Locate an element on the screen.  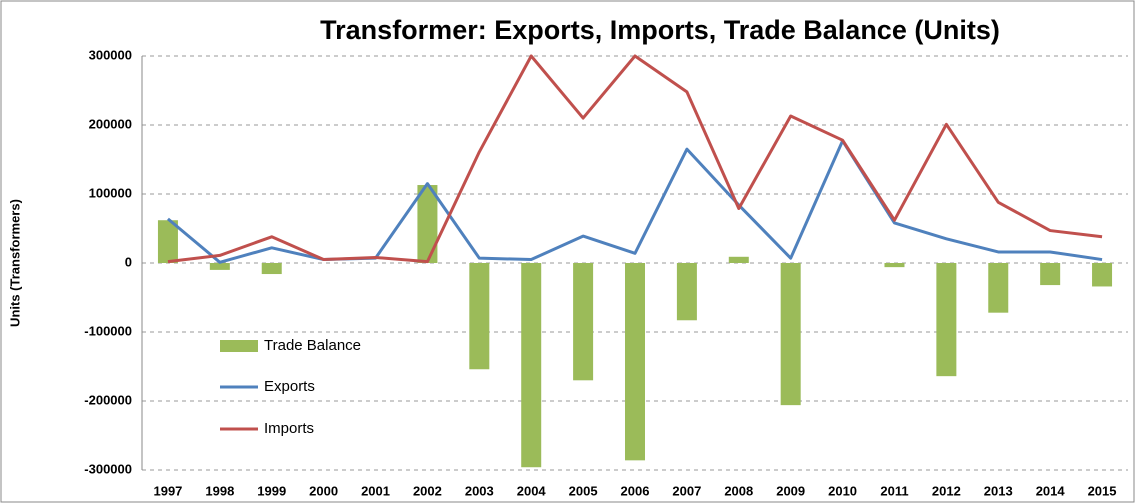
x-tick-label: 1998 is located at coordinates (219, 490).